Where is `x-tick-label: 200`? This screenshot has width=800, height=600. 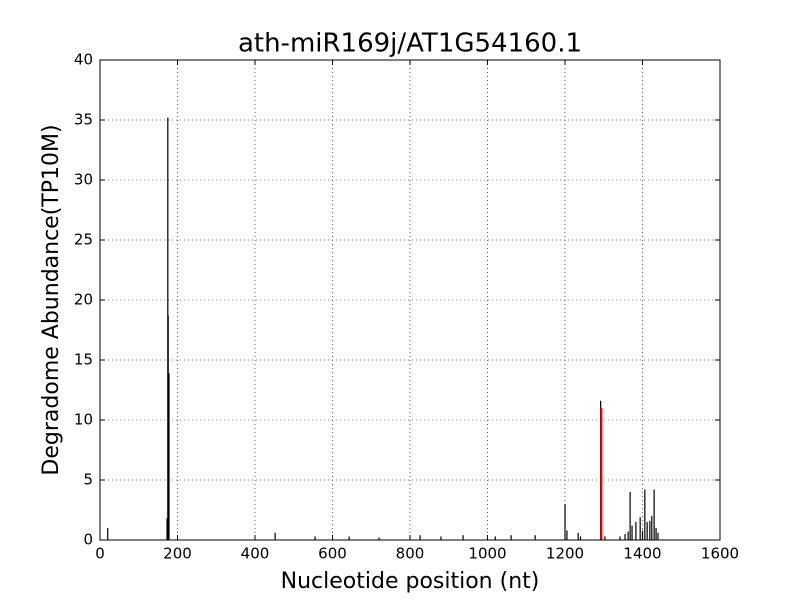 x-tick-label: 200 is located at coordinates (177, 554).